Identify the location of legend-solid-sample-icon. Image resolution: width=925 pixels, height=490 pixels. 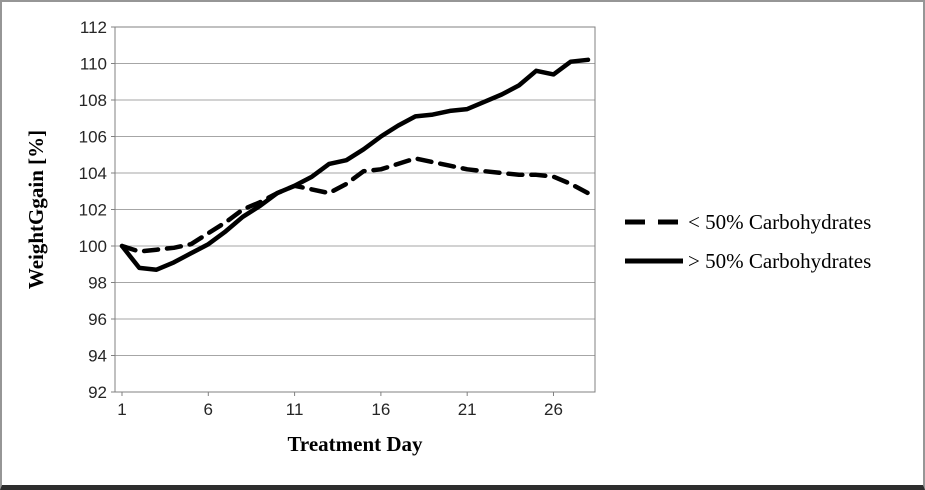
(654, 261).